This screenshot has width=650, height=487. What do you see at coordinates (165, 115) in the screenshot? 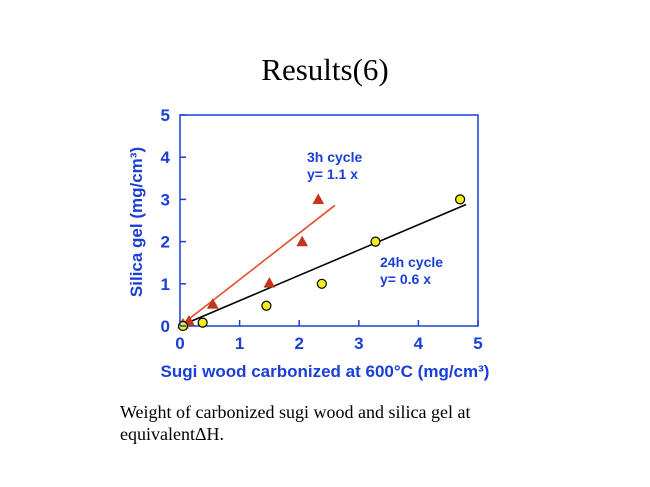
I see `y-tick-label: 5` at bounding box center [165, 115].